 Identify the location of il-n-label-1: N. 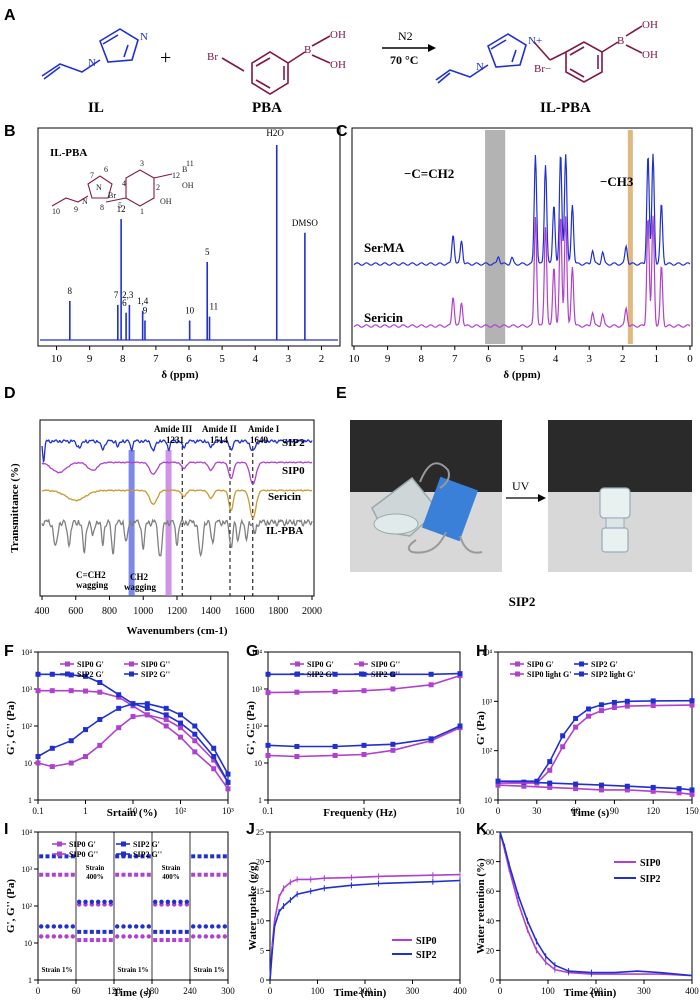
(144, 37).